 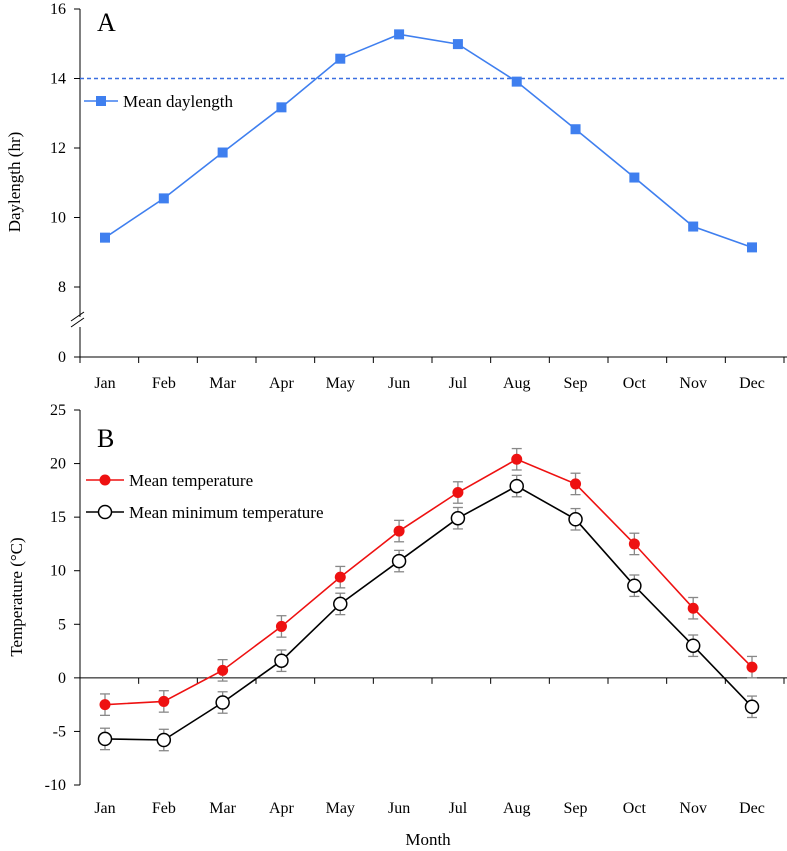 What do you see at coordinates (399, 383) in the screenshot?
I see `panel-a-x-tick-label: Jun` at bounding box center [399, 383].